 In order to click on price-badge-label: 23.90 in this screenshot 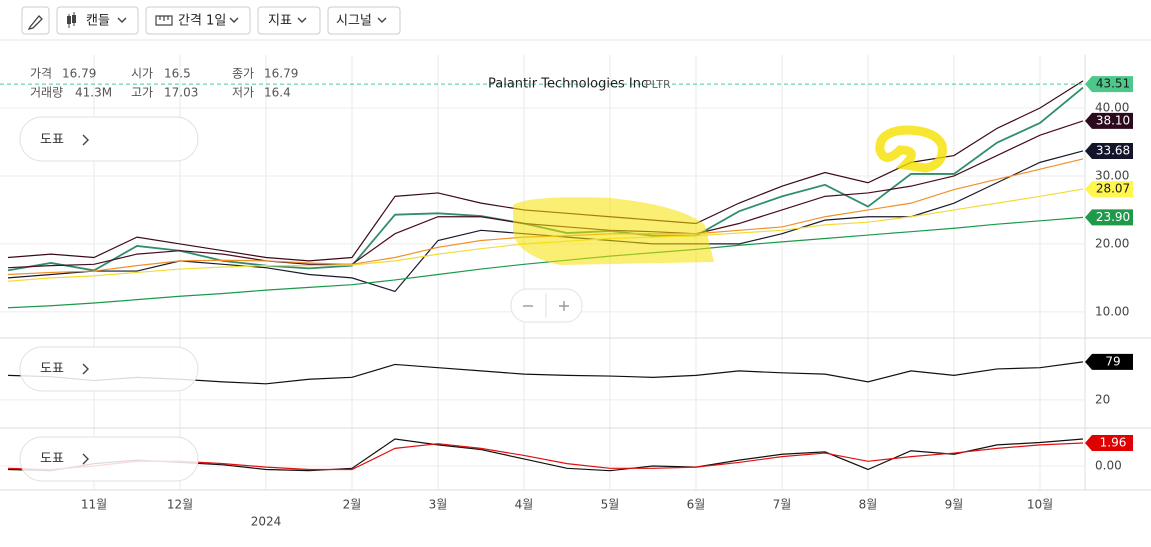, I will do `click(1113, 217)`.